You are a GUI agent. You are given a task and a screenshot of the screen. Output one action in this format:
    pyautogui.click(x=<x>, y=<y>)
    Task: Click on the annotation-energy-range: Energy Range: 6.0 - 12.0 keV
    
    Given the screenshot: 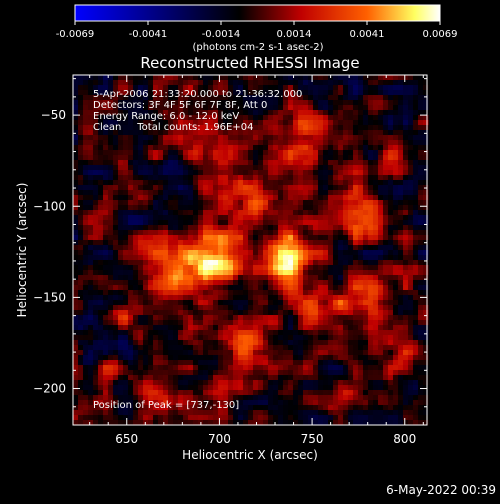 What is the action you would take?
    pyautogui.click(x=166, y=116)
    